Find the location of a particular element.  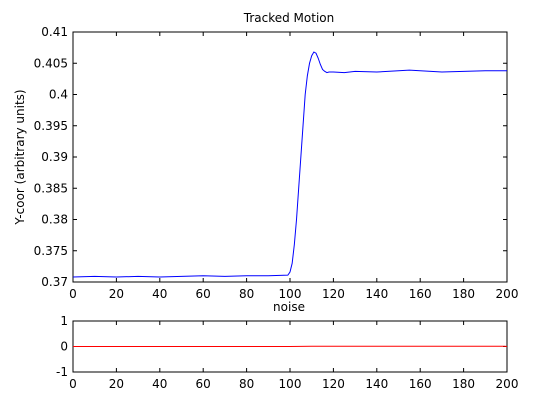

noise-x-tick-label: 120 is located at coordinates (333, 384).